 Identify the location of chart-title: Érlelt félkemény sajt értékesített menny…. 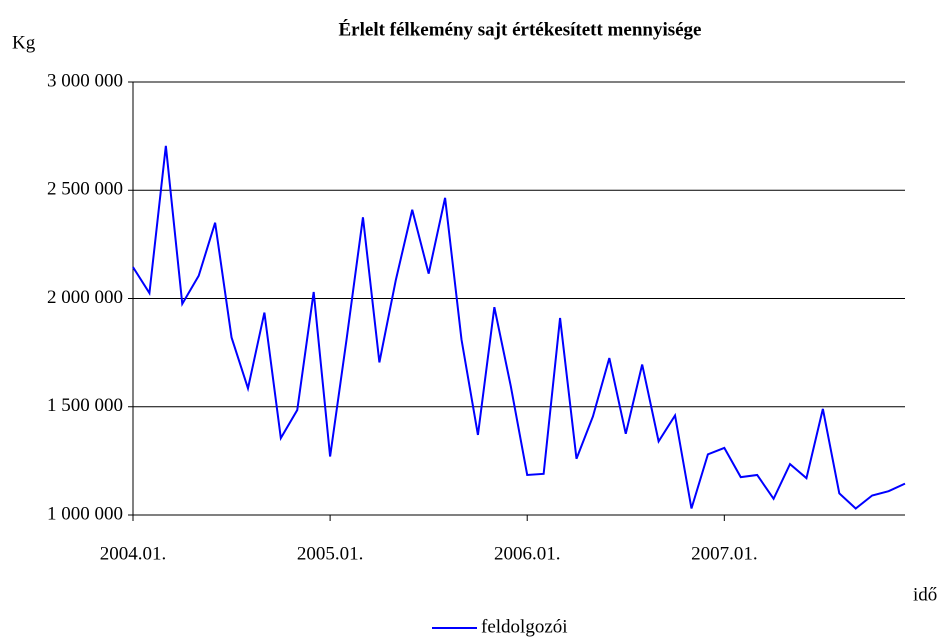
(520, 29).